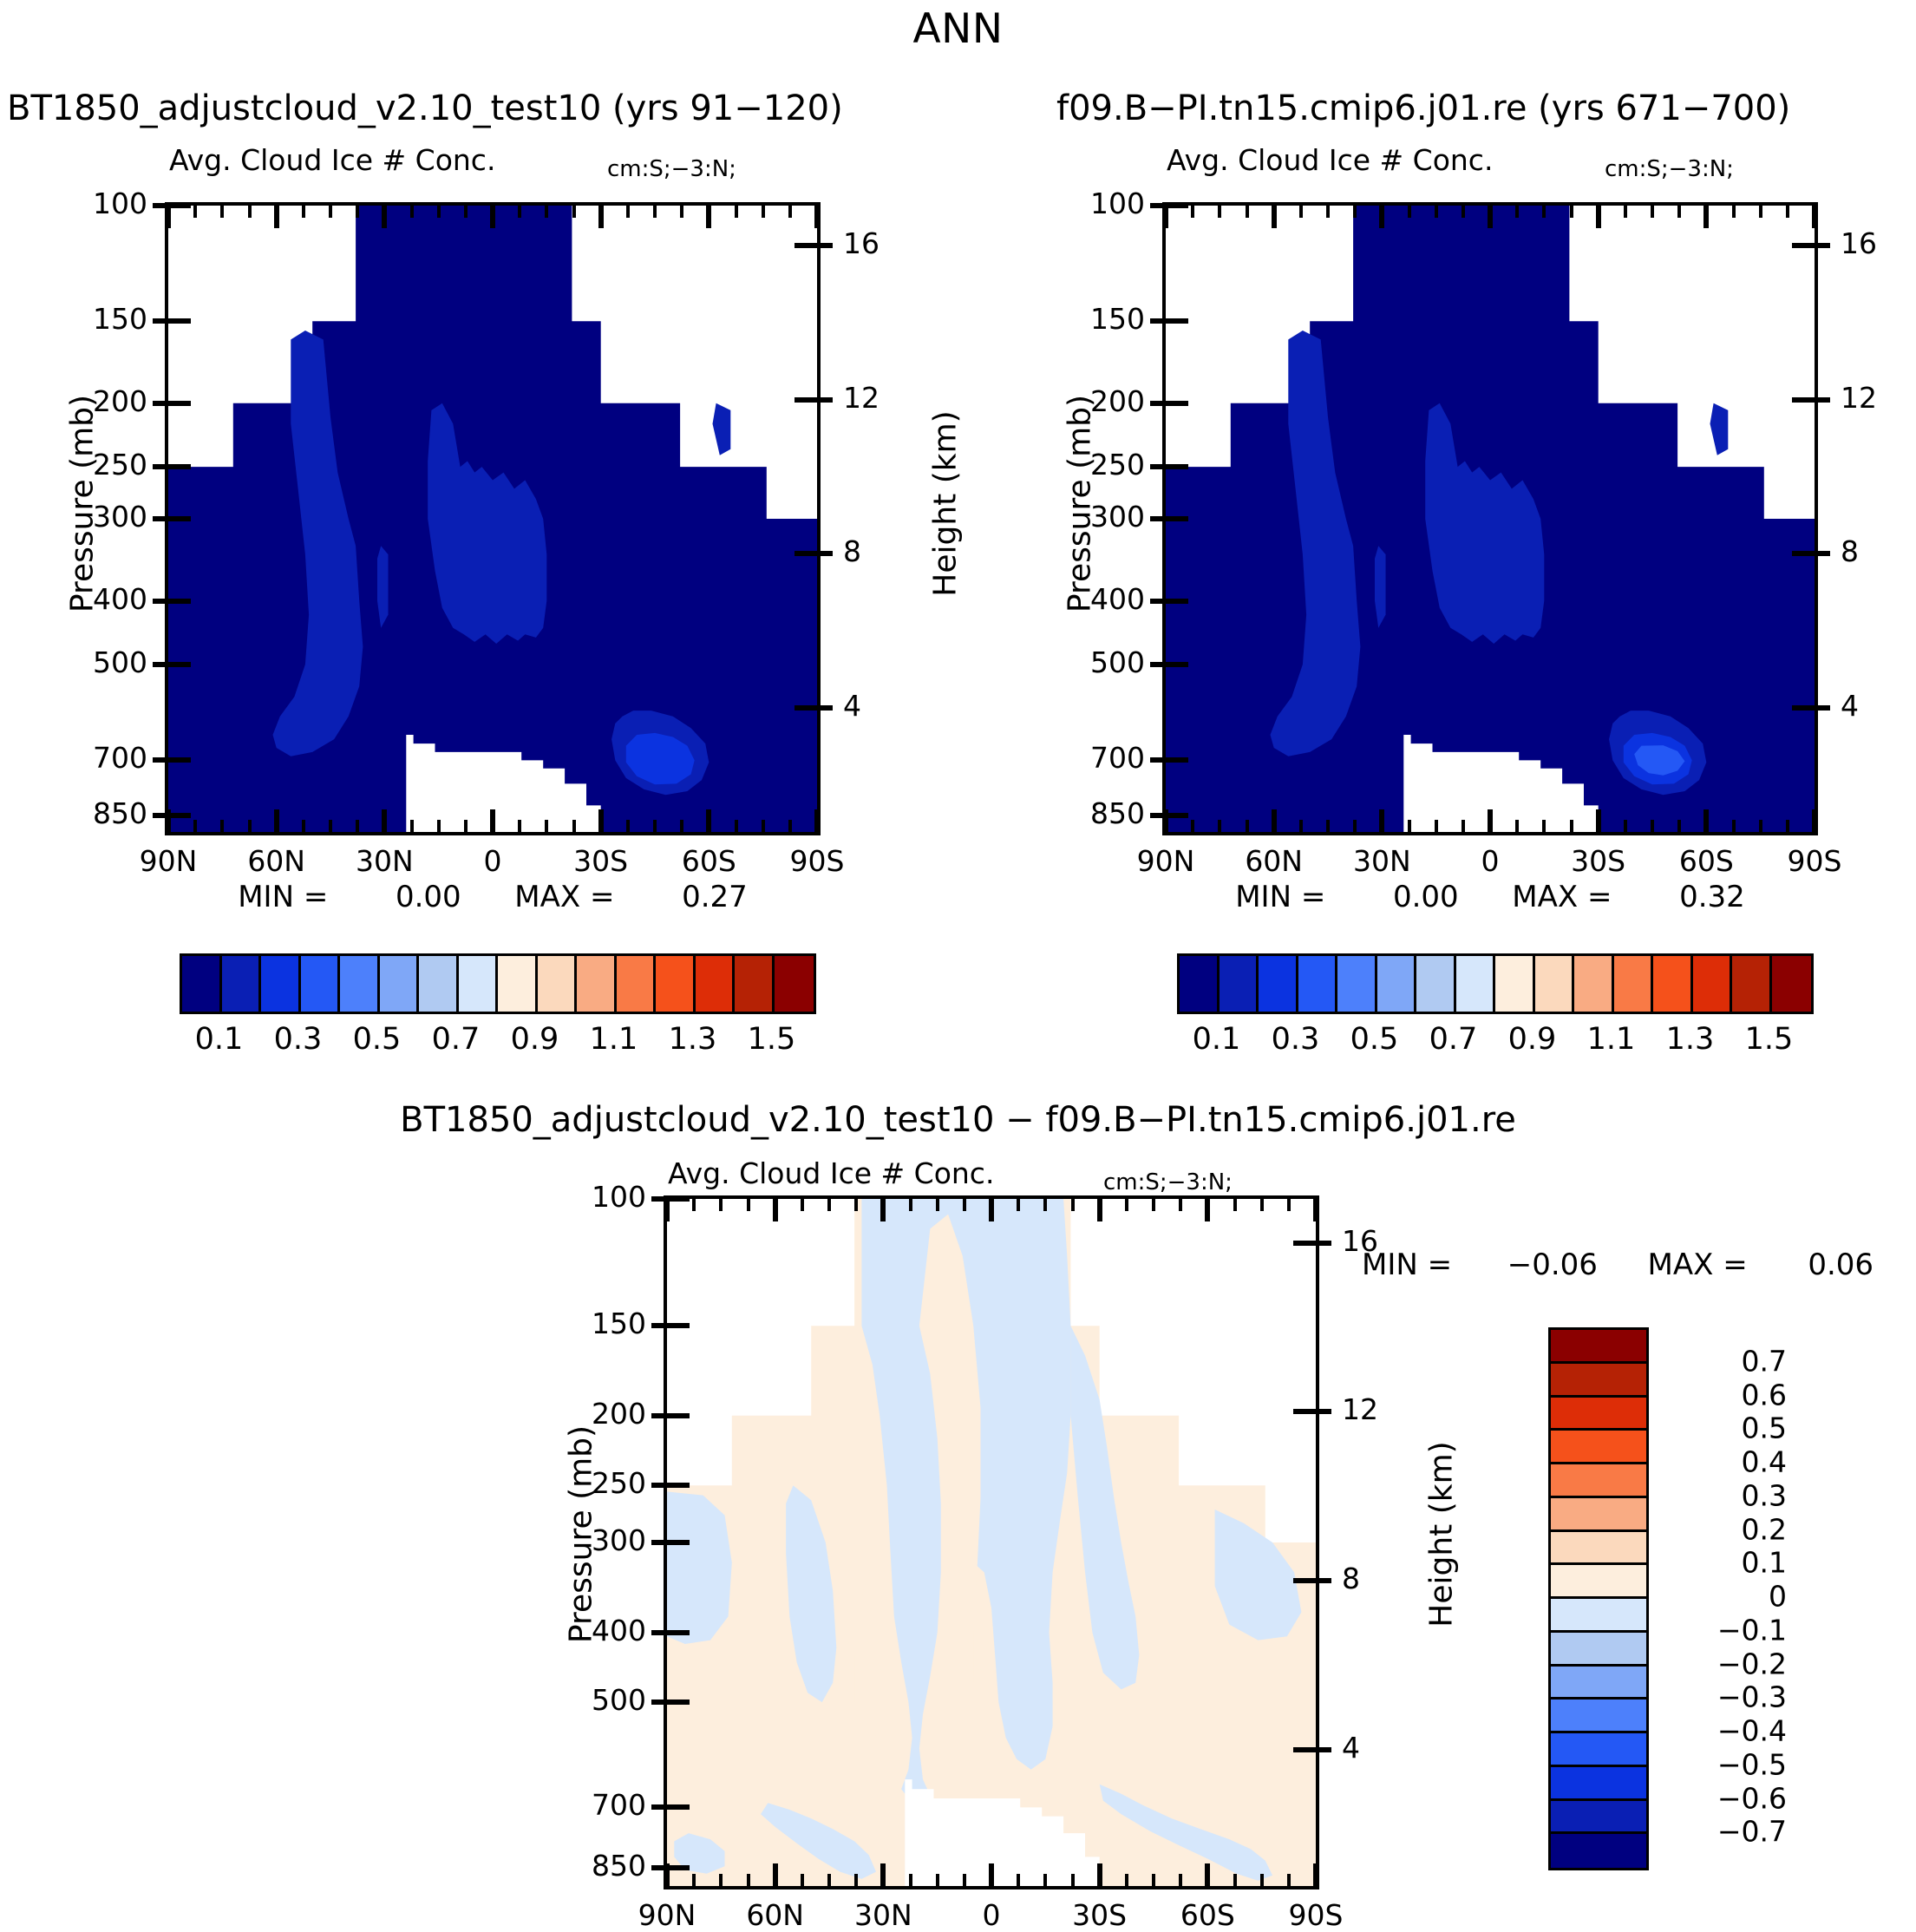 This screenshot has height=1932, width=1916. Describe the element at coordinates (709, 821) in the screenshot. I see `panel-test-x-tick-major` at that location.